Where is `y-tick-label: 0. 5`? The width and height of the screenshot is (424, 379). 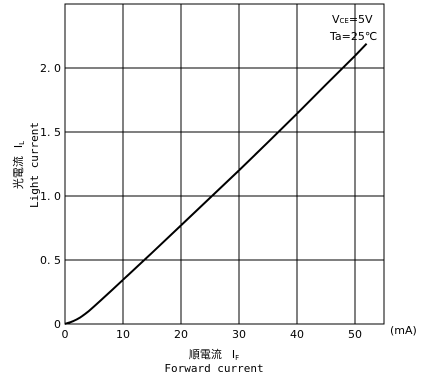
y-tick-label: 0. 5 is located at coordinates (50, 260).